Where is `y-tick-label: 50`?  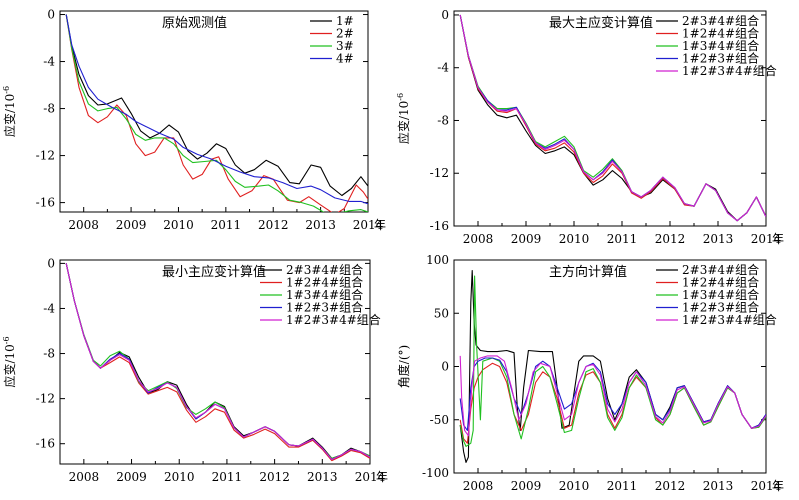 y-tick-label: 50 is located at coordinates (441, 313).